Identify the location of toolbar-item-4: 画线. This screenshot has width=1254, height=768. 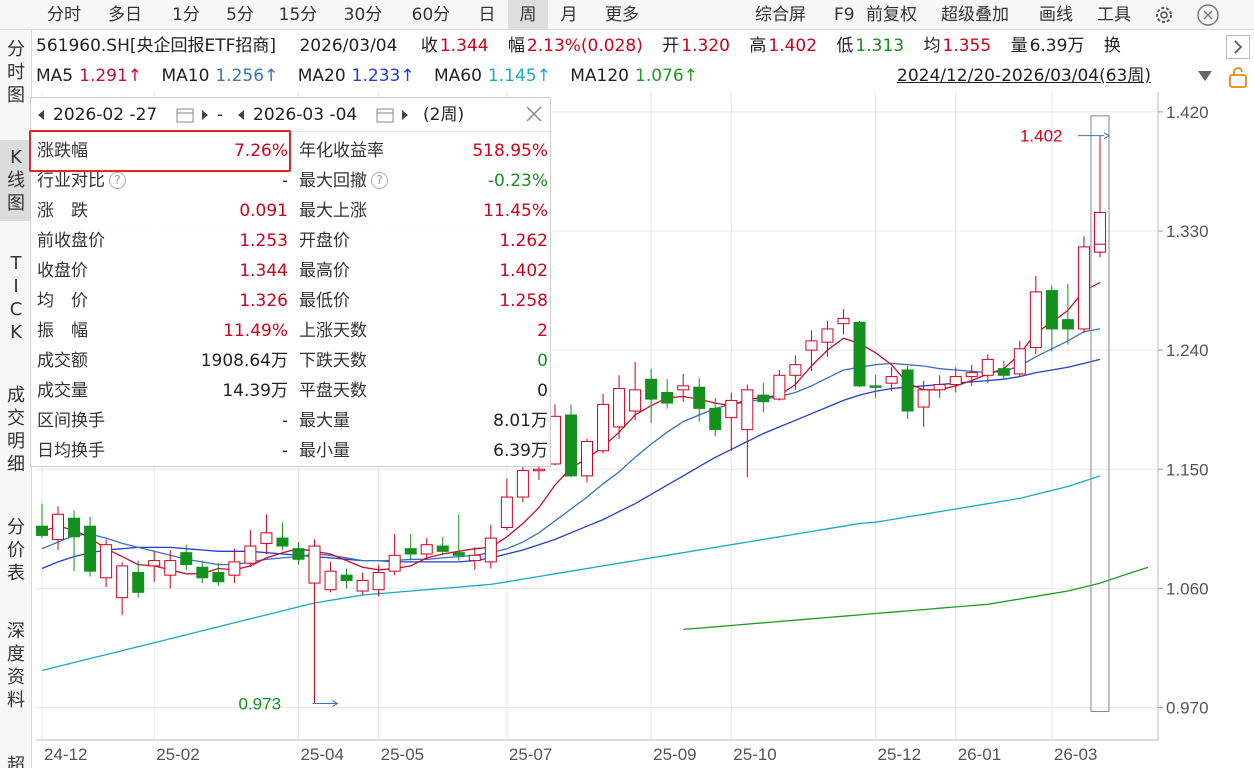
(1056, 15).